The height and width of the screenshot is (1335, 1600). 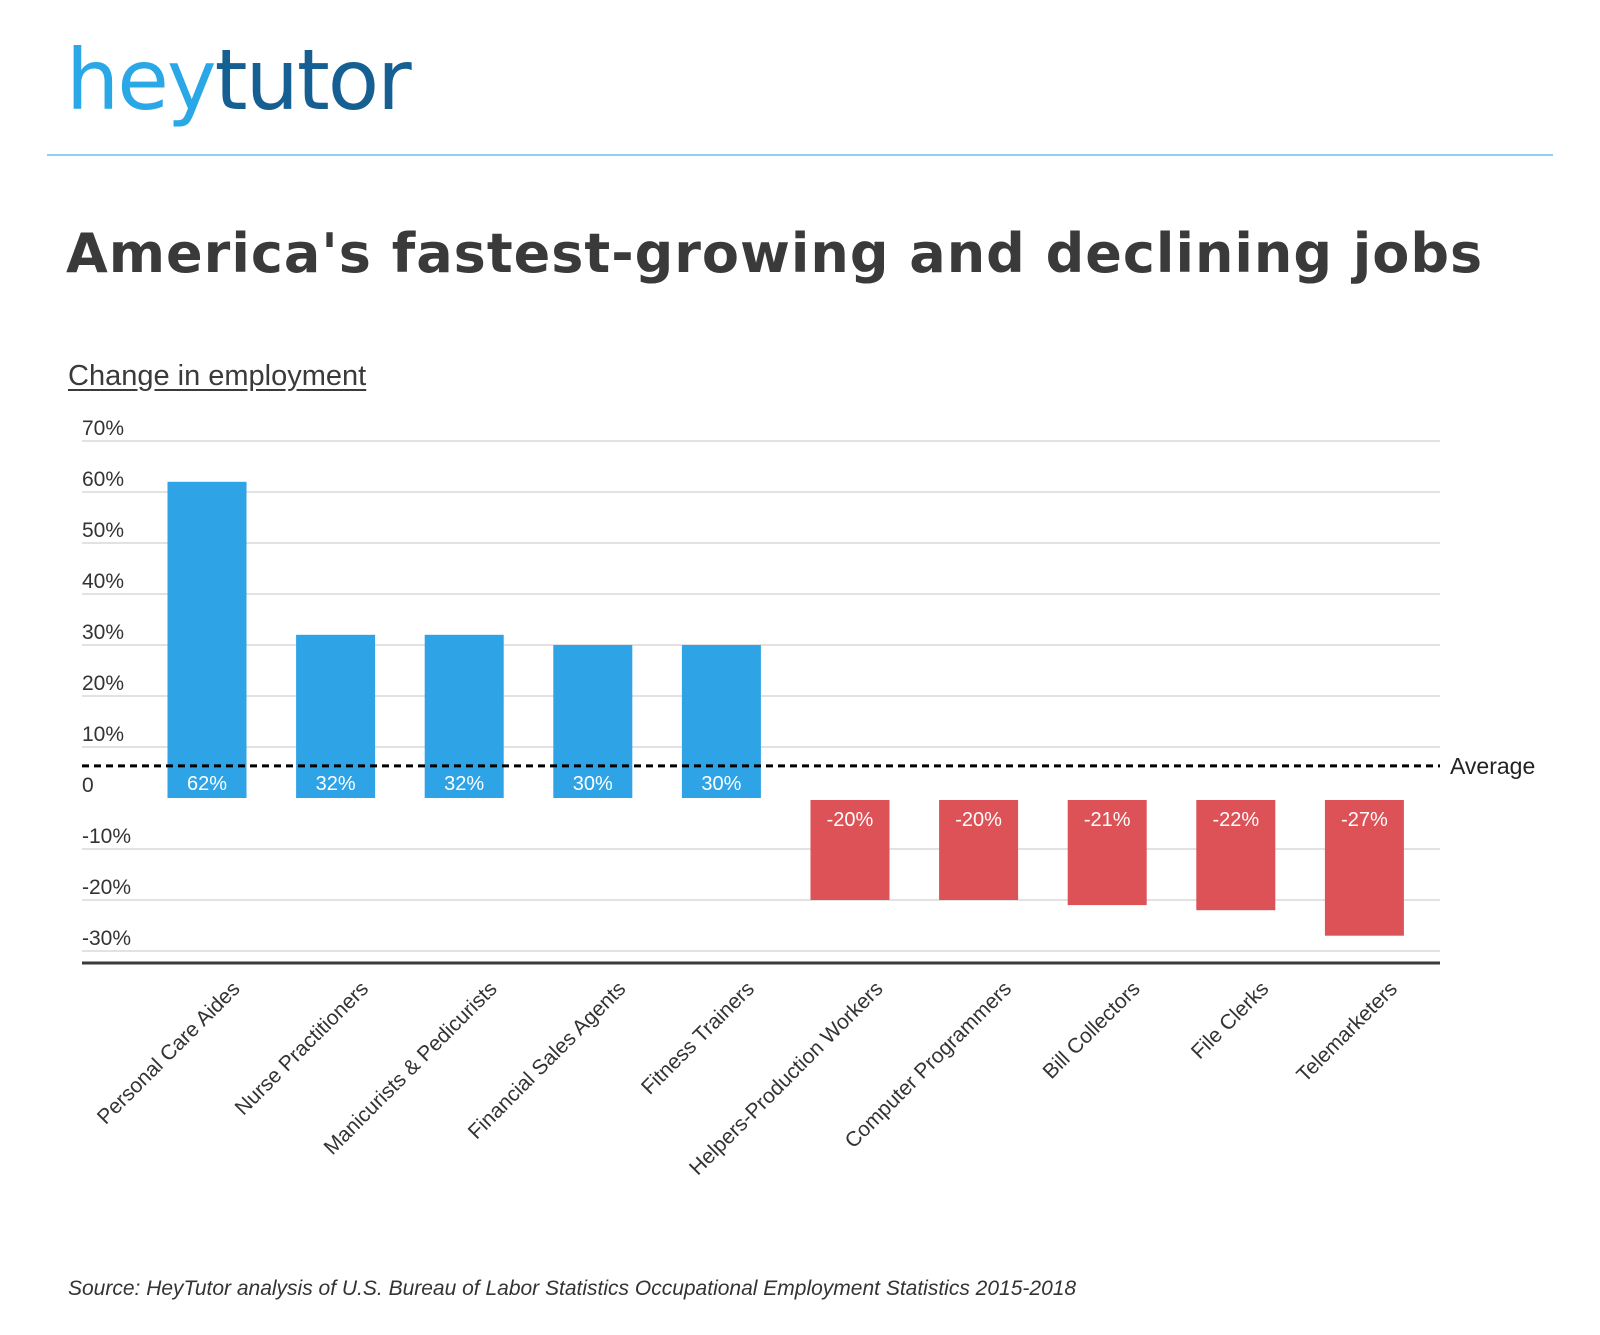 What do you see at coordinates (1364, 820) in the screenshot?
I see `bar-value-label: -27%` at bounding box center [1364, 820].